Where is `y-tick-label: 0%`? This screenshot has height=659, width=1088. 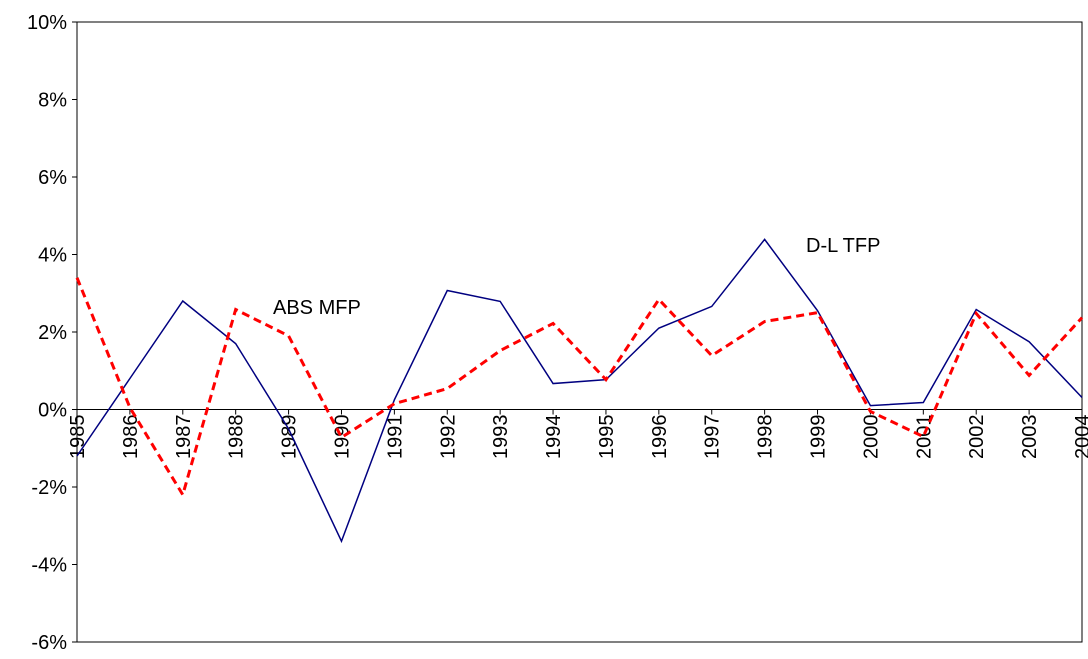
y-tick-label: 0% is located at coordinates (52, 411).